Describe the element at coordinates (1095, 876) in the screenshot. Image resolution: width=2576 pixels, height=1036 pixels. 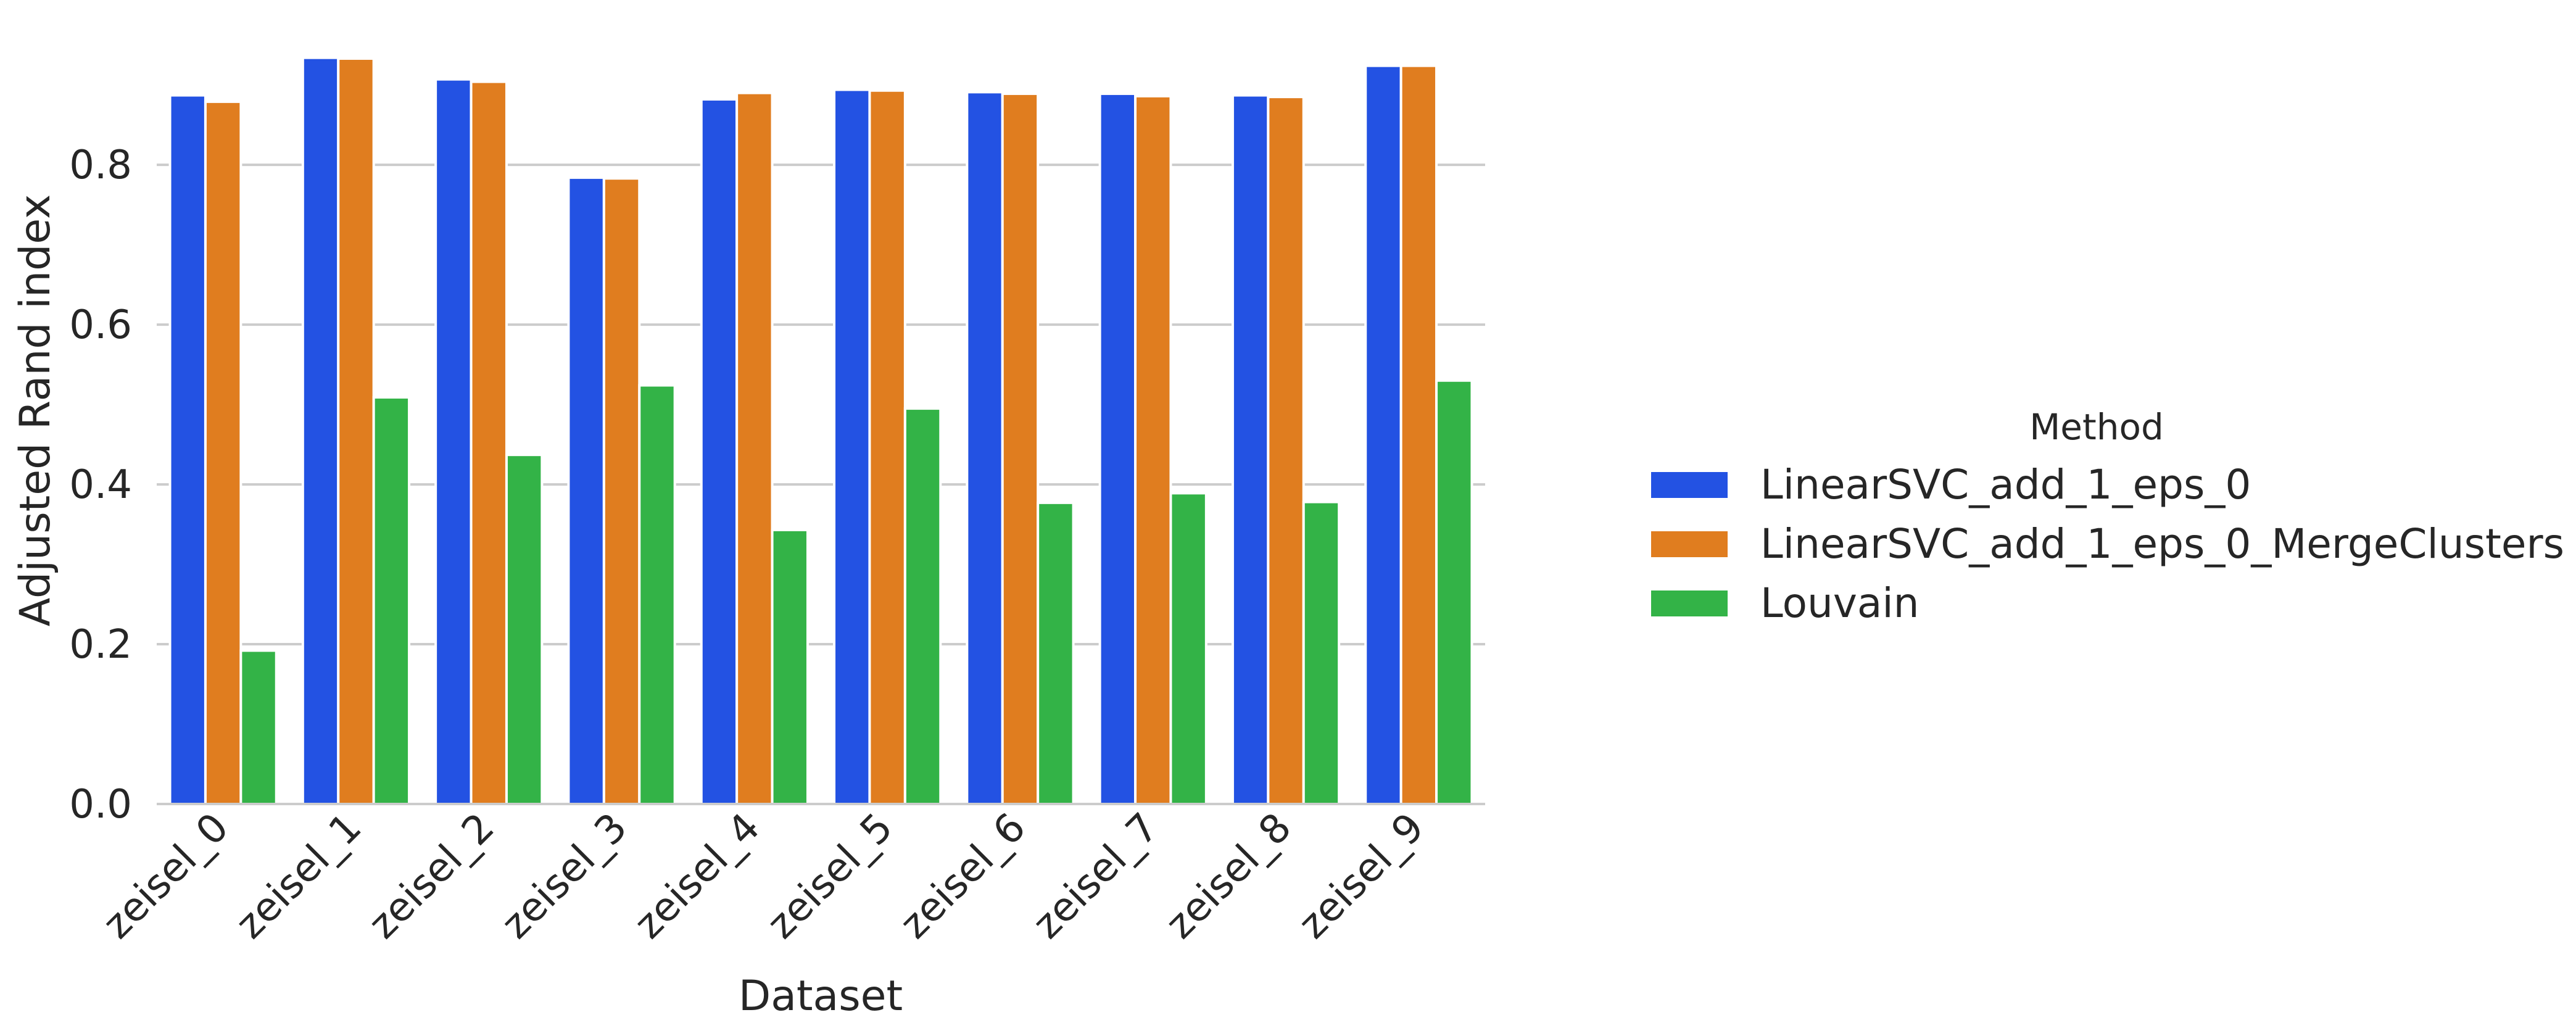
I see `x-tick-label: zeisel_7` at that location.